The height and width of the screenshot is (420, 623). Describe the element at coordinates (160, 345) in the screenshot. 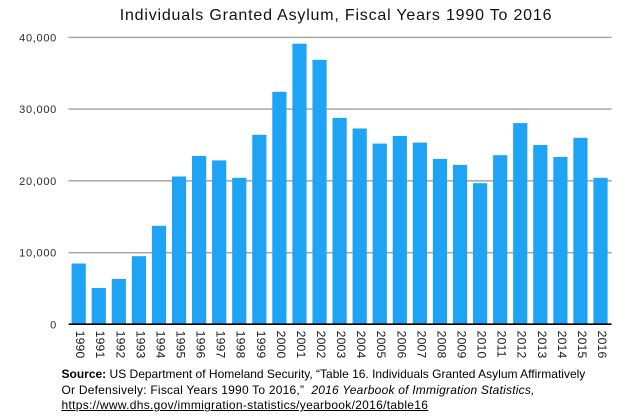

I see `svg-text: 1994` at that location.